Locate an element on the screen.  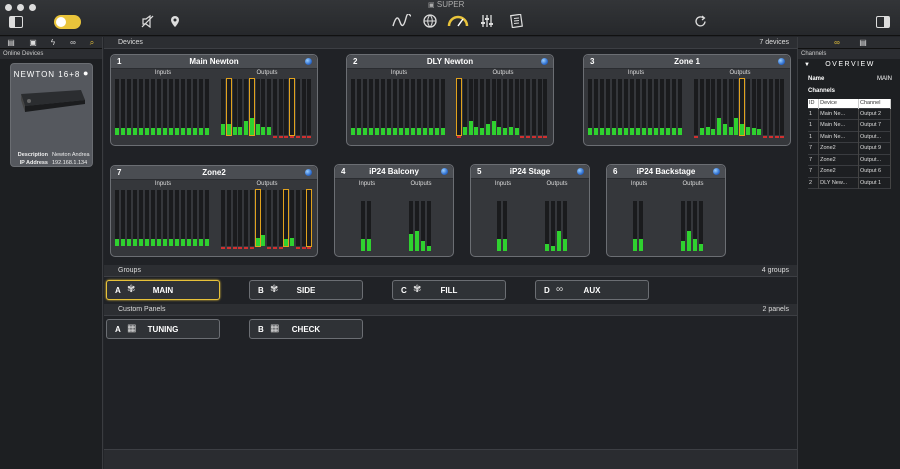
group-button-main: A ✾ MAIN is located at coordinates (163, 290).